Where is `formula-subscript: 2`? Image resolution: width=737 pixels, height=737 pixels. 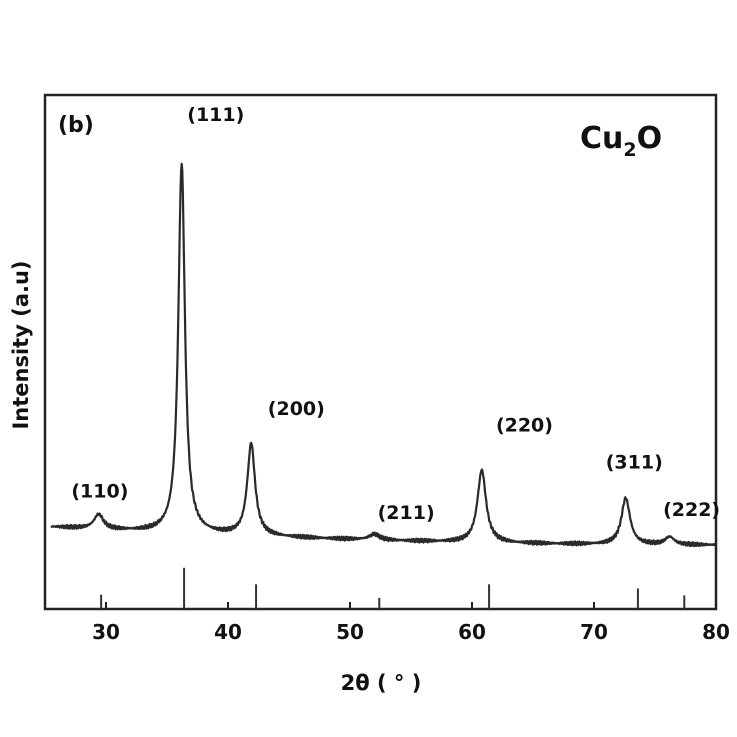
formula-subscript: 2 is located at coordinates (629, 150).